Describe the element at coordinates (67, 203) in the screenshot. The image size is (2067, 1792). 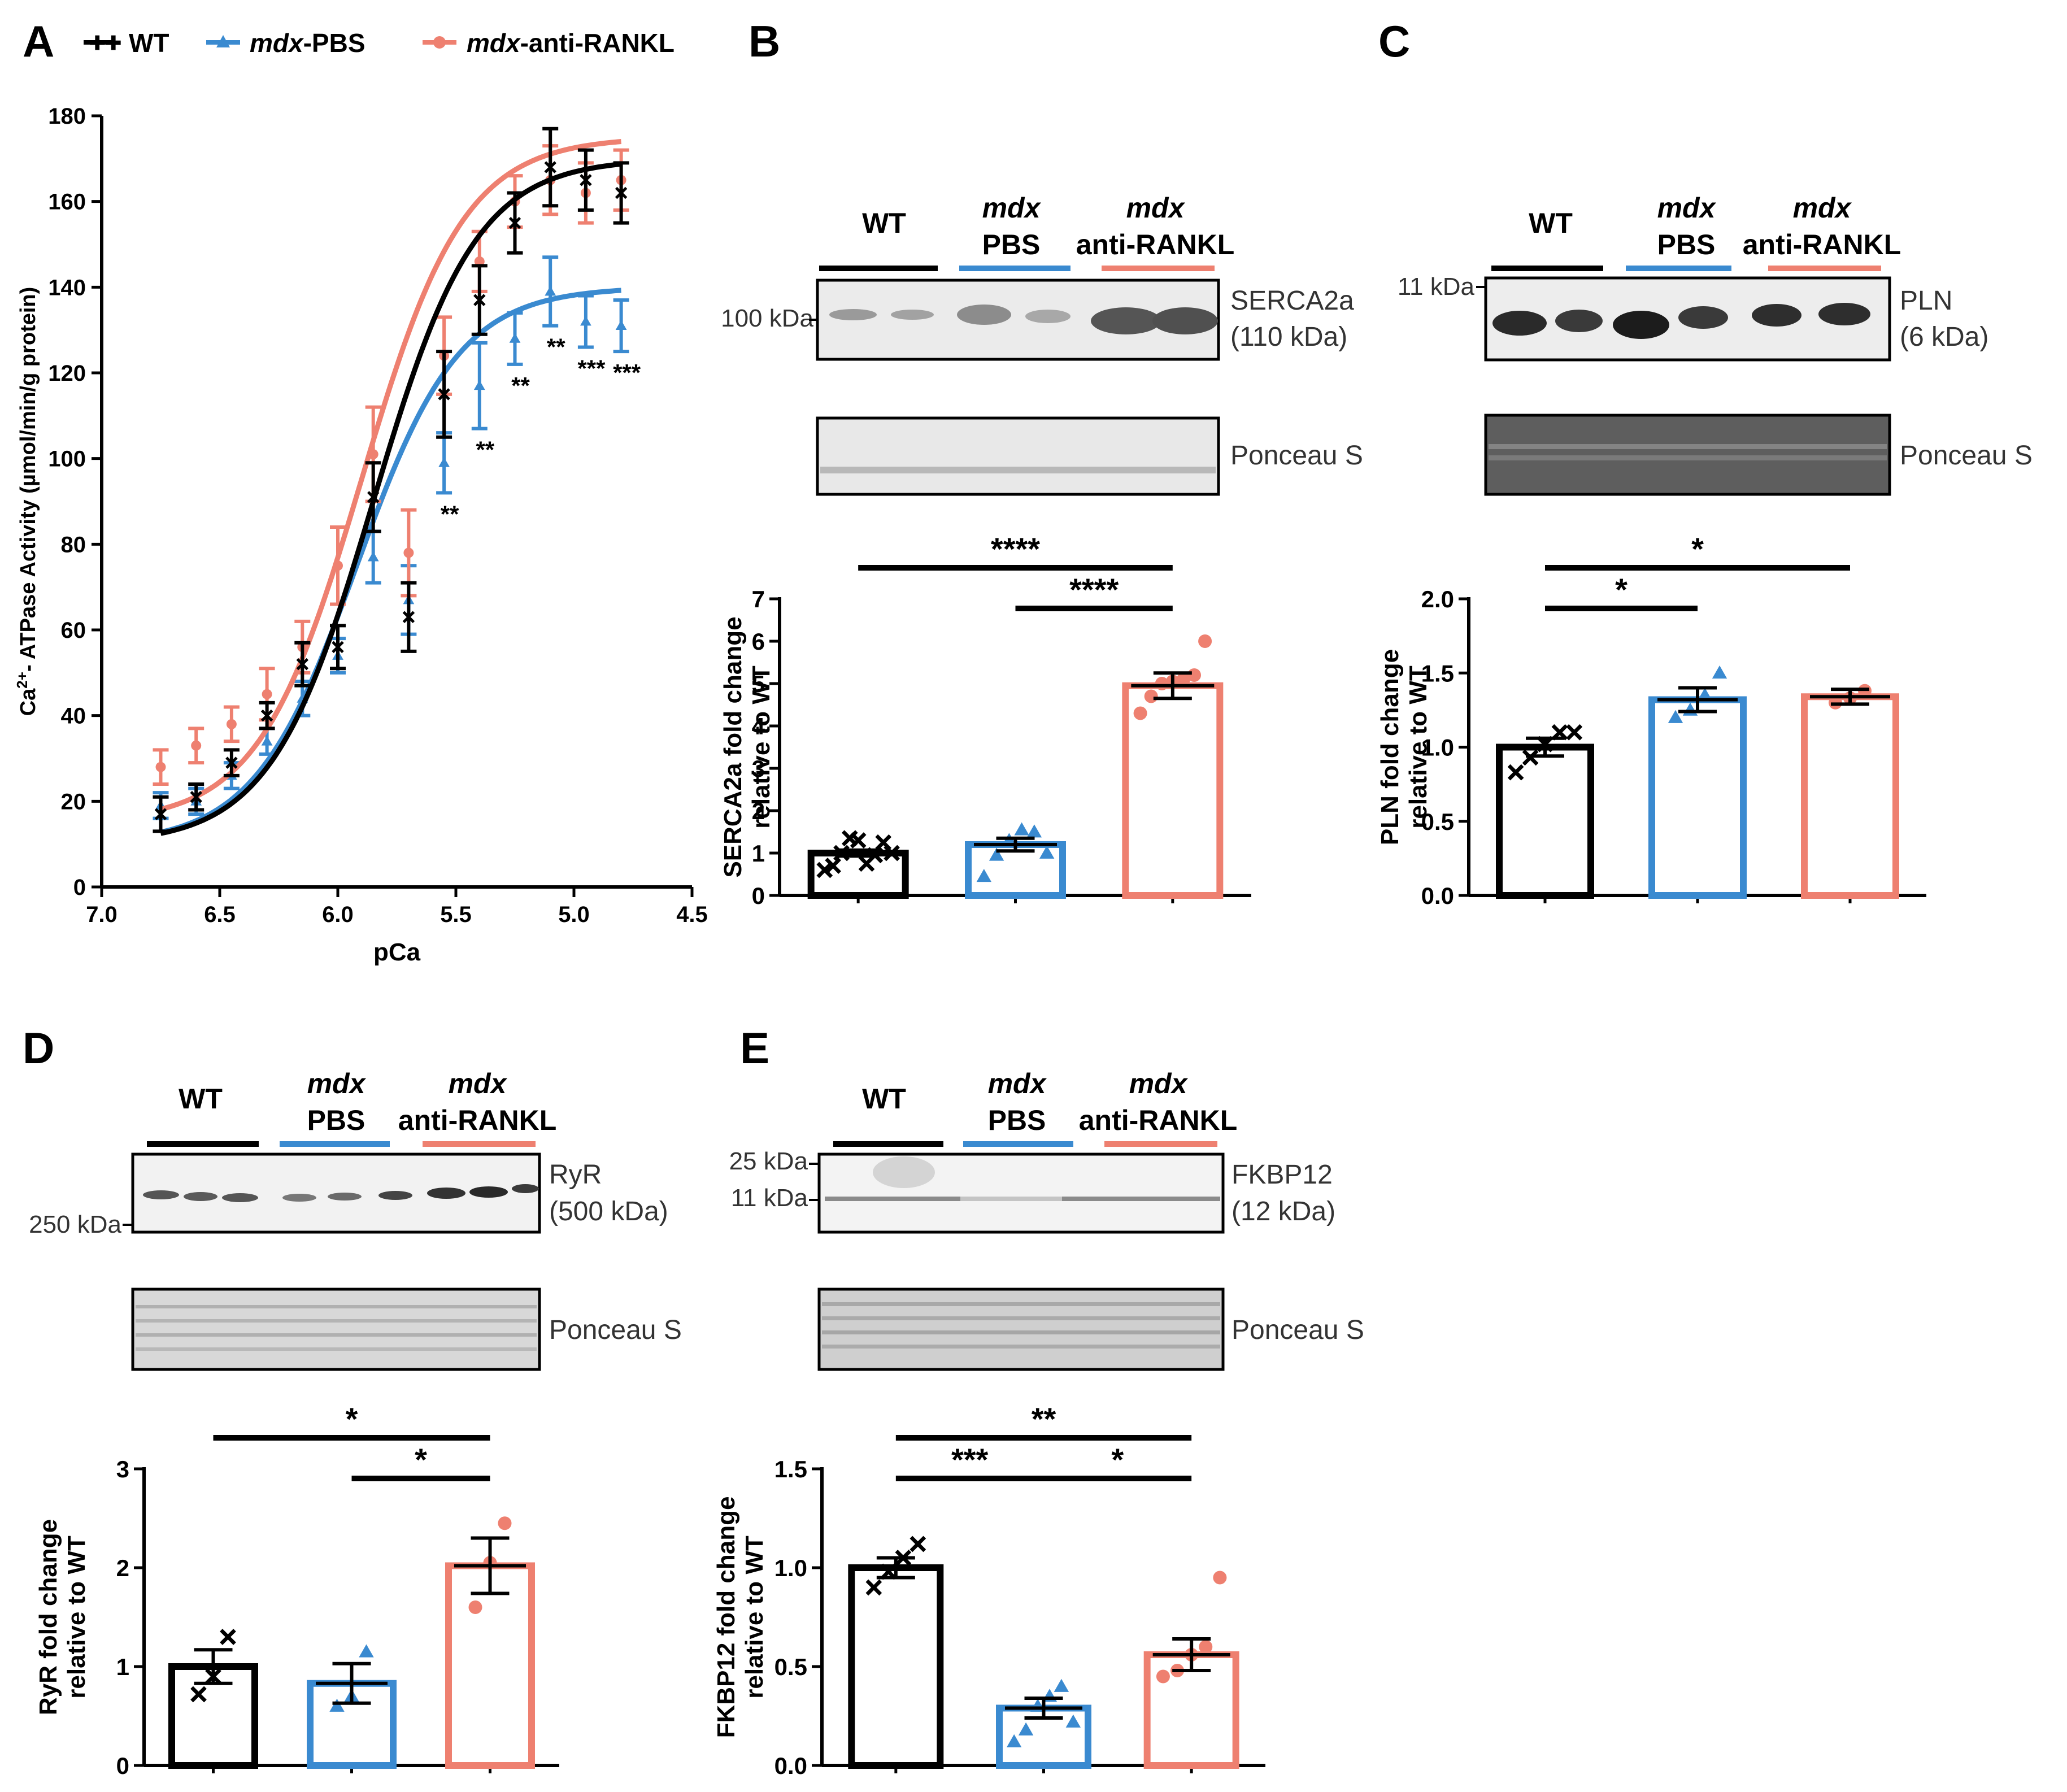
I see `y-tick-label: 160` at that location.